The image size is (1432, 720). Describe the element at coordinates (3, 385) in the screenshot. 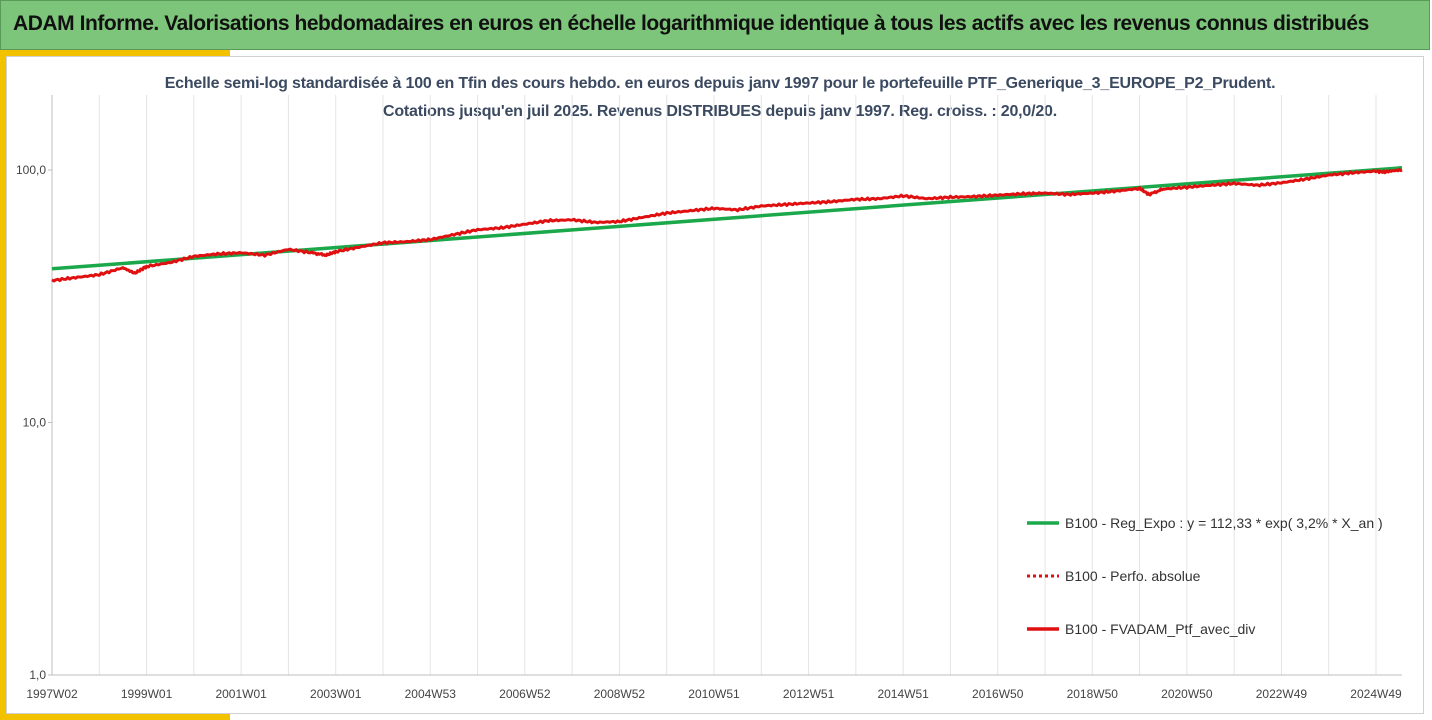

I see `accent-bar-left` at that location.